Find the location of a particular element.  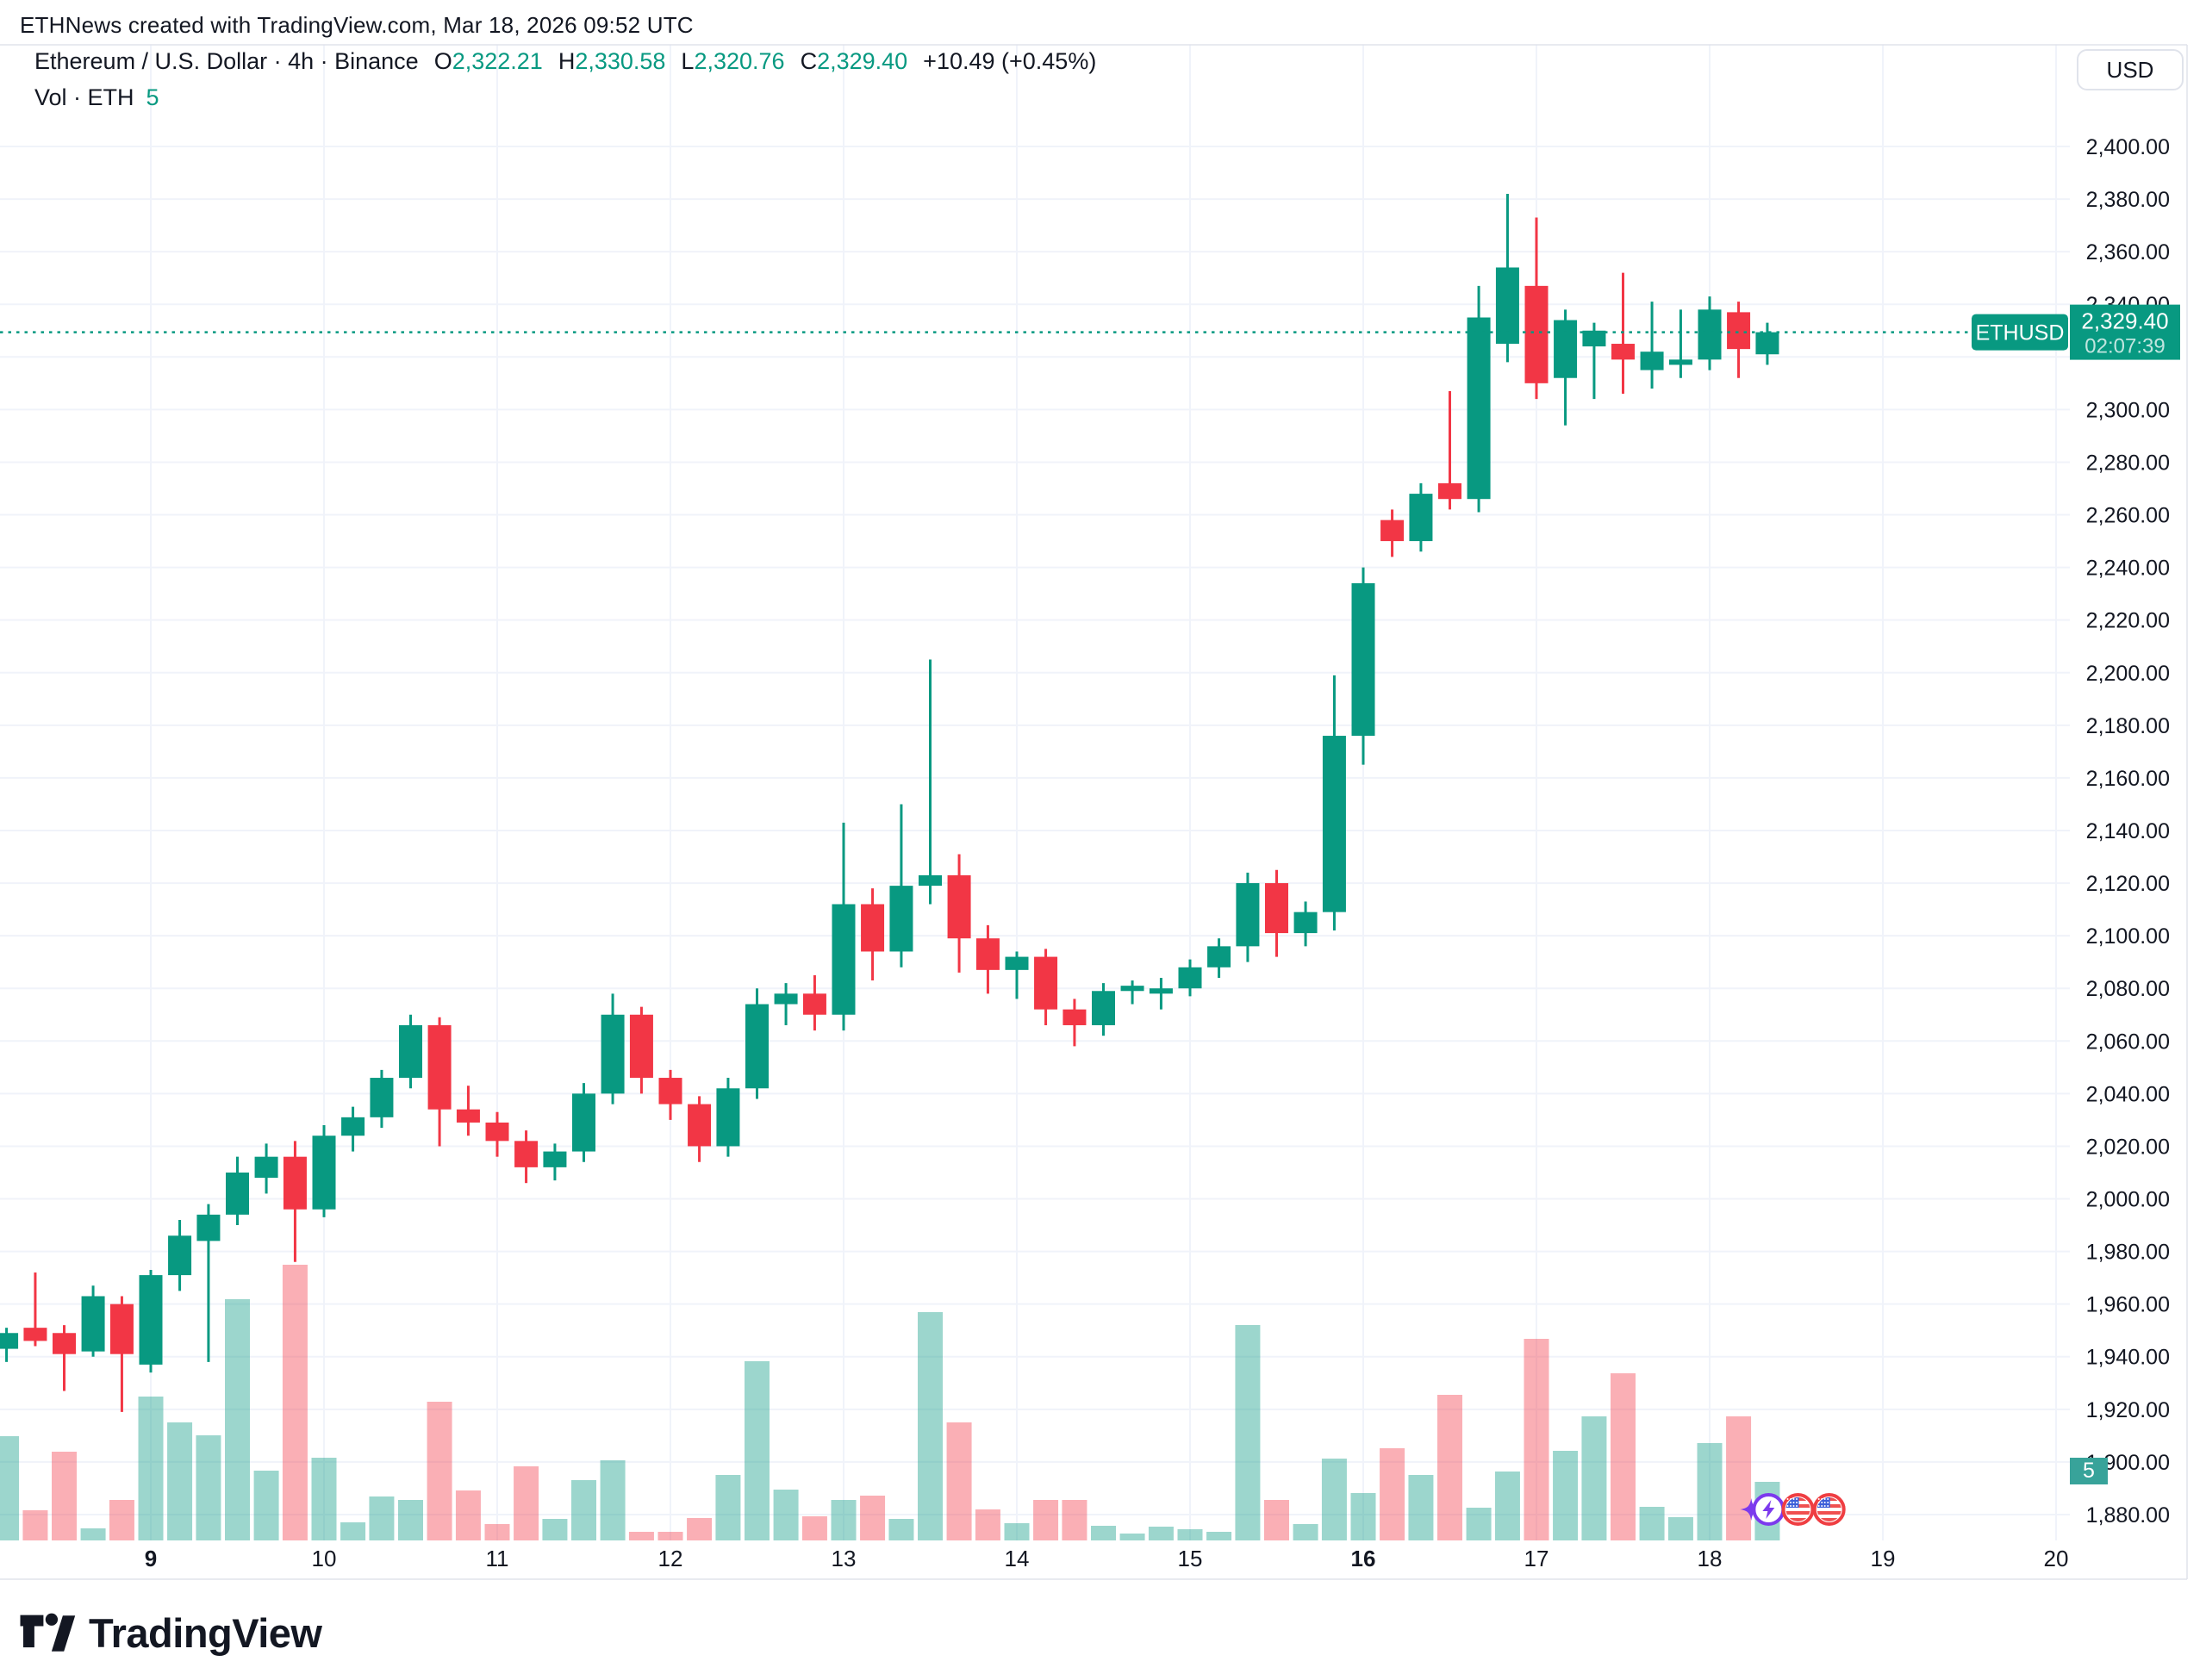

price-tick-label: 2,080.00 is located at coordinates (2128, 989).